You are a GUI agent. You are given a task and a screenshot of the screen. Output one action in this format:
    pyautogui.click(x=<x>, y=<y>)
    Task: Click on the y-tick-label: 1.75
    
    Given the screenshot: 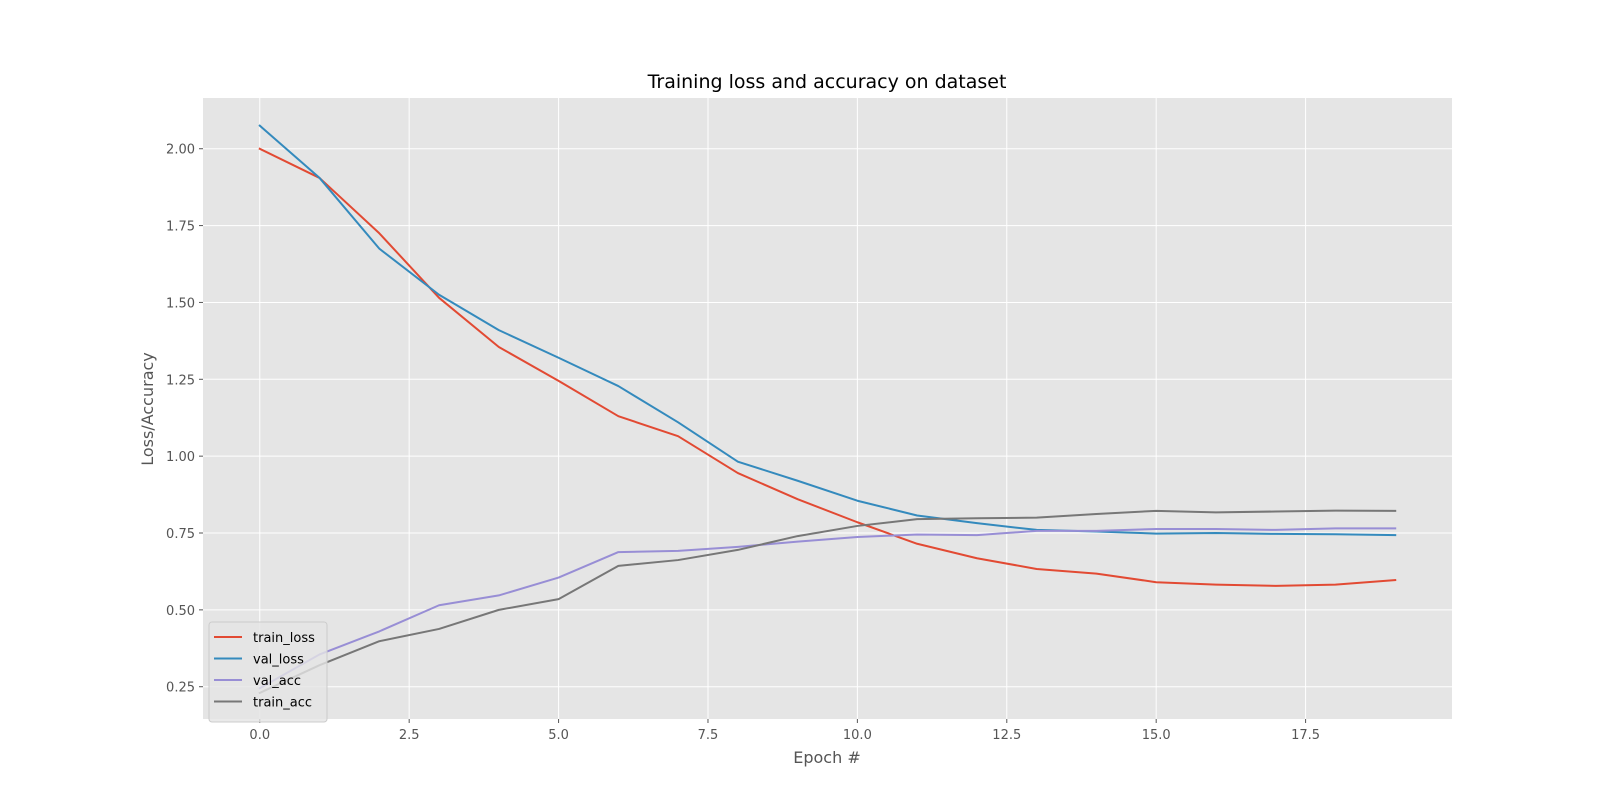 What is the action you would take?
    pyautogui.click(x=180, y=227)
    